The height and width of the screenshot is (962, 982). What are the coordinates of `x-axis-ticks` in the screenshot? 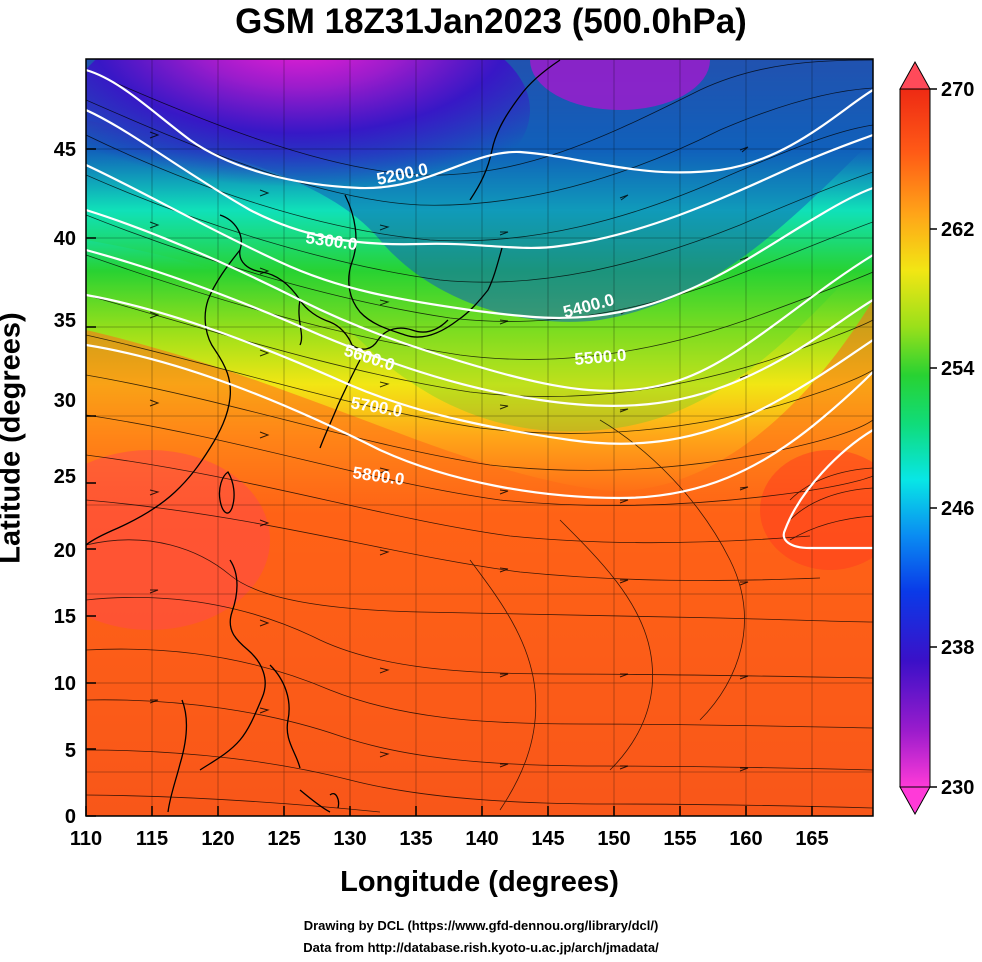 It's located at (449, 811).